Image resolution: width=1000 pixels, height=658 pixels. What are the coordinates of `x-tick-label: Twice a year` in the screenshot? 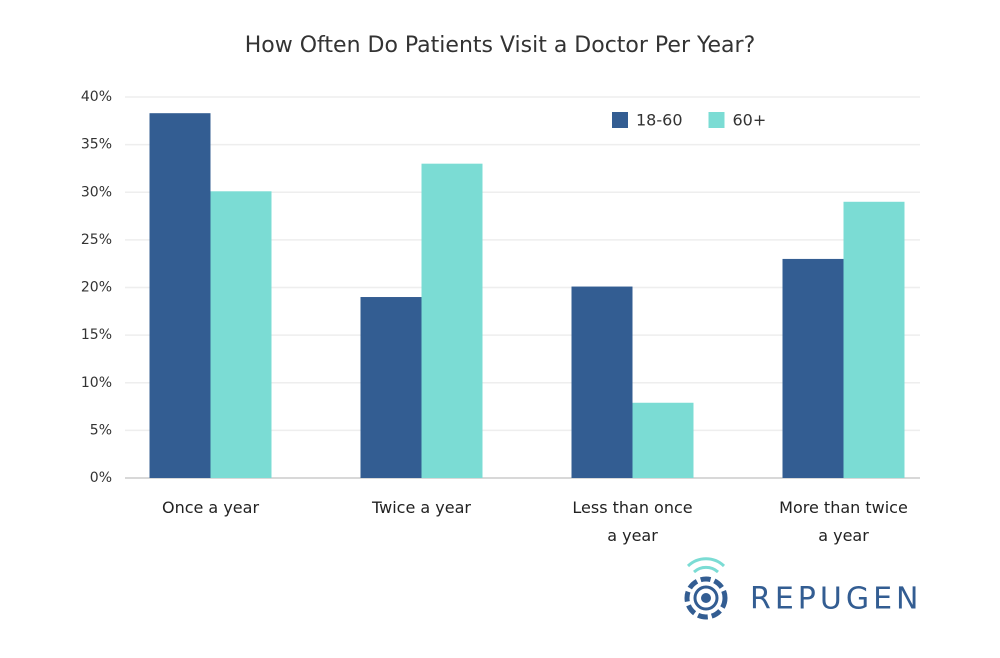 It's located at (421, 507).